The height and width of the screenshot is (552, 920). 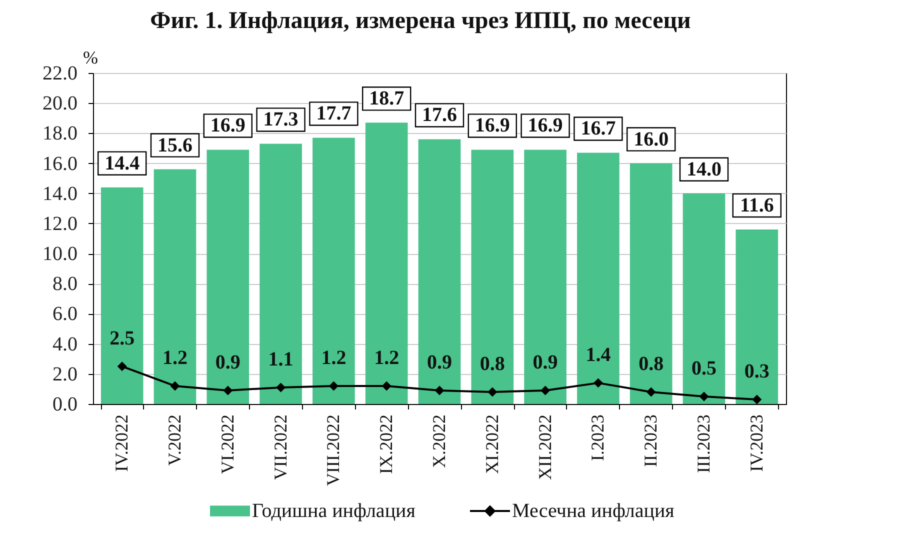 What do you see at coordinates (421, 21) in the screenshot?
I see `chart-title: Фиг. 1. Инфлация, измерена чрез ИПЦ, по месеци` at bounding box center [421, 21].